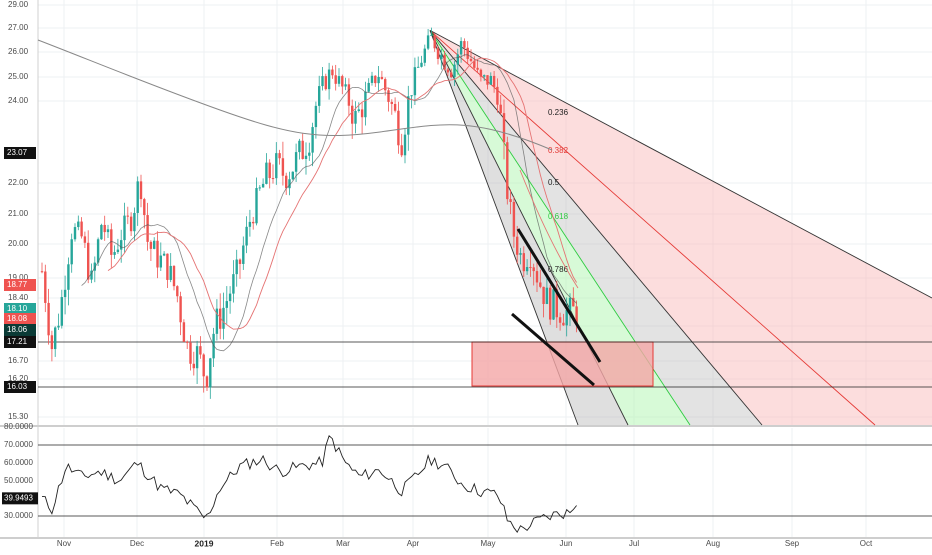 The height and width of the screenshot is (555, 932). I want to click on time-axis-label: Dec, so click(137, 543).